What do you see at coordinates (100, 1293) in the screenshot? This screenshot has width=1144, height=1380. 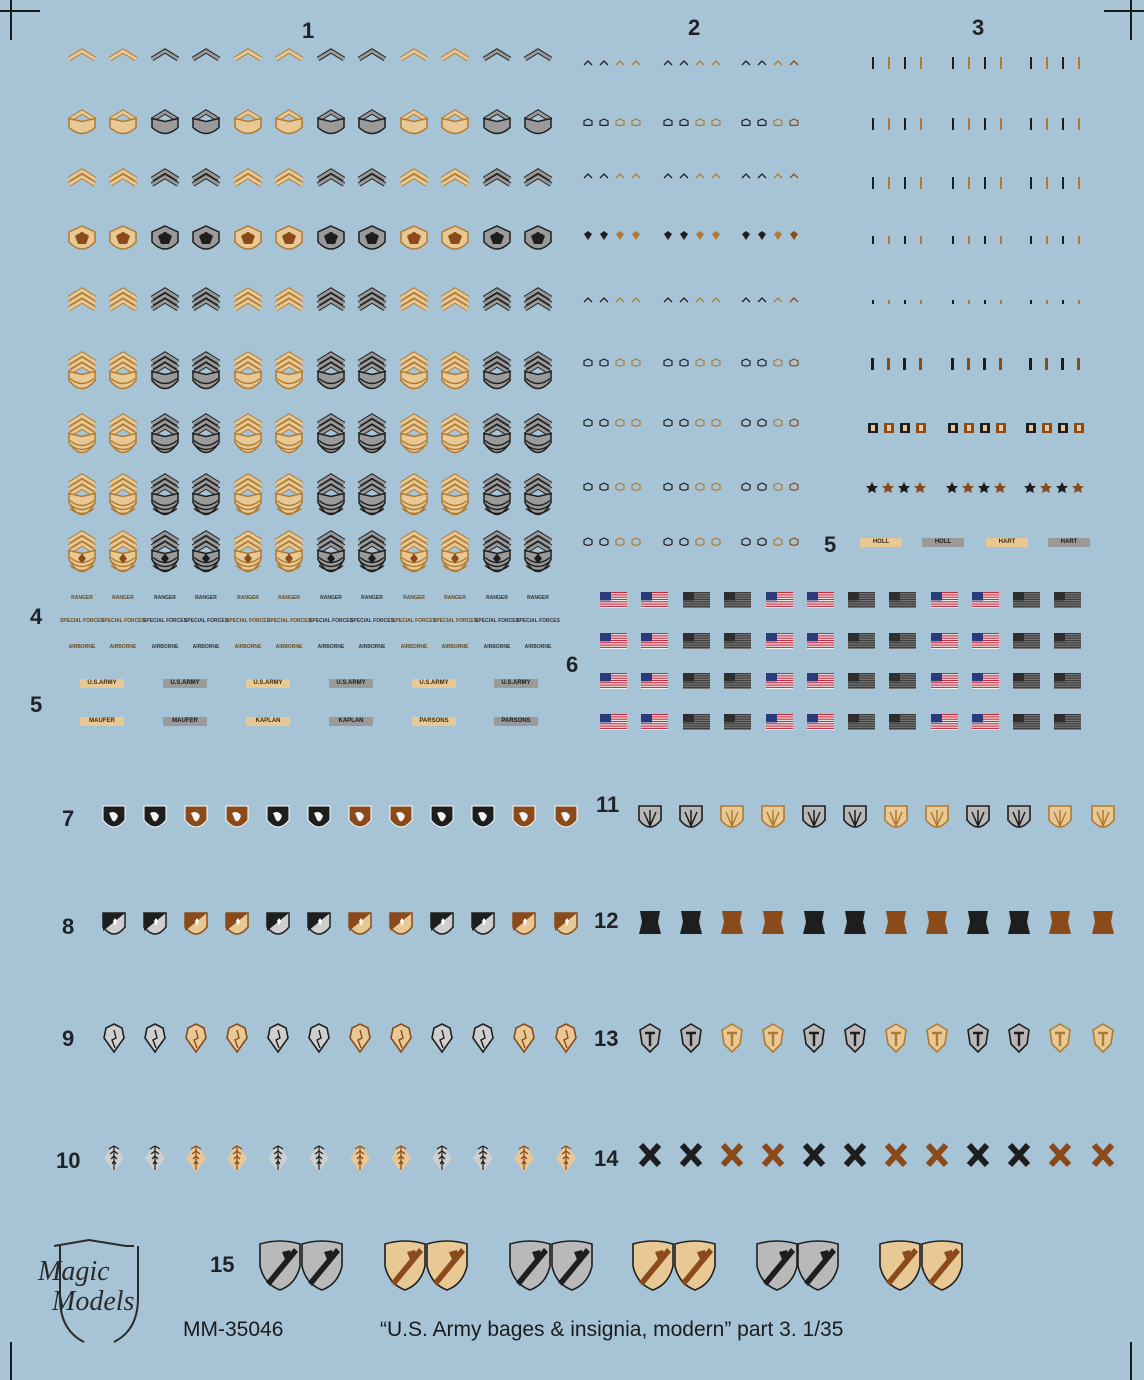 I see `magic-models-logo: Magic Models` at bounding box center [100, 1293].